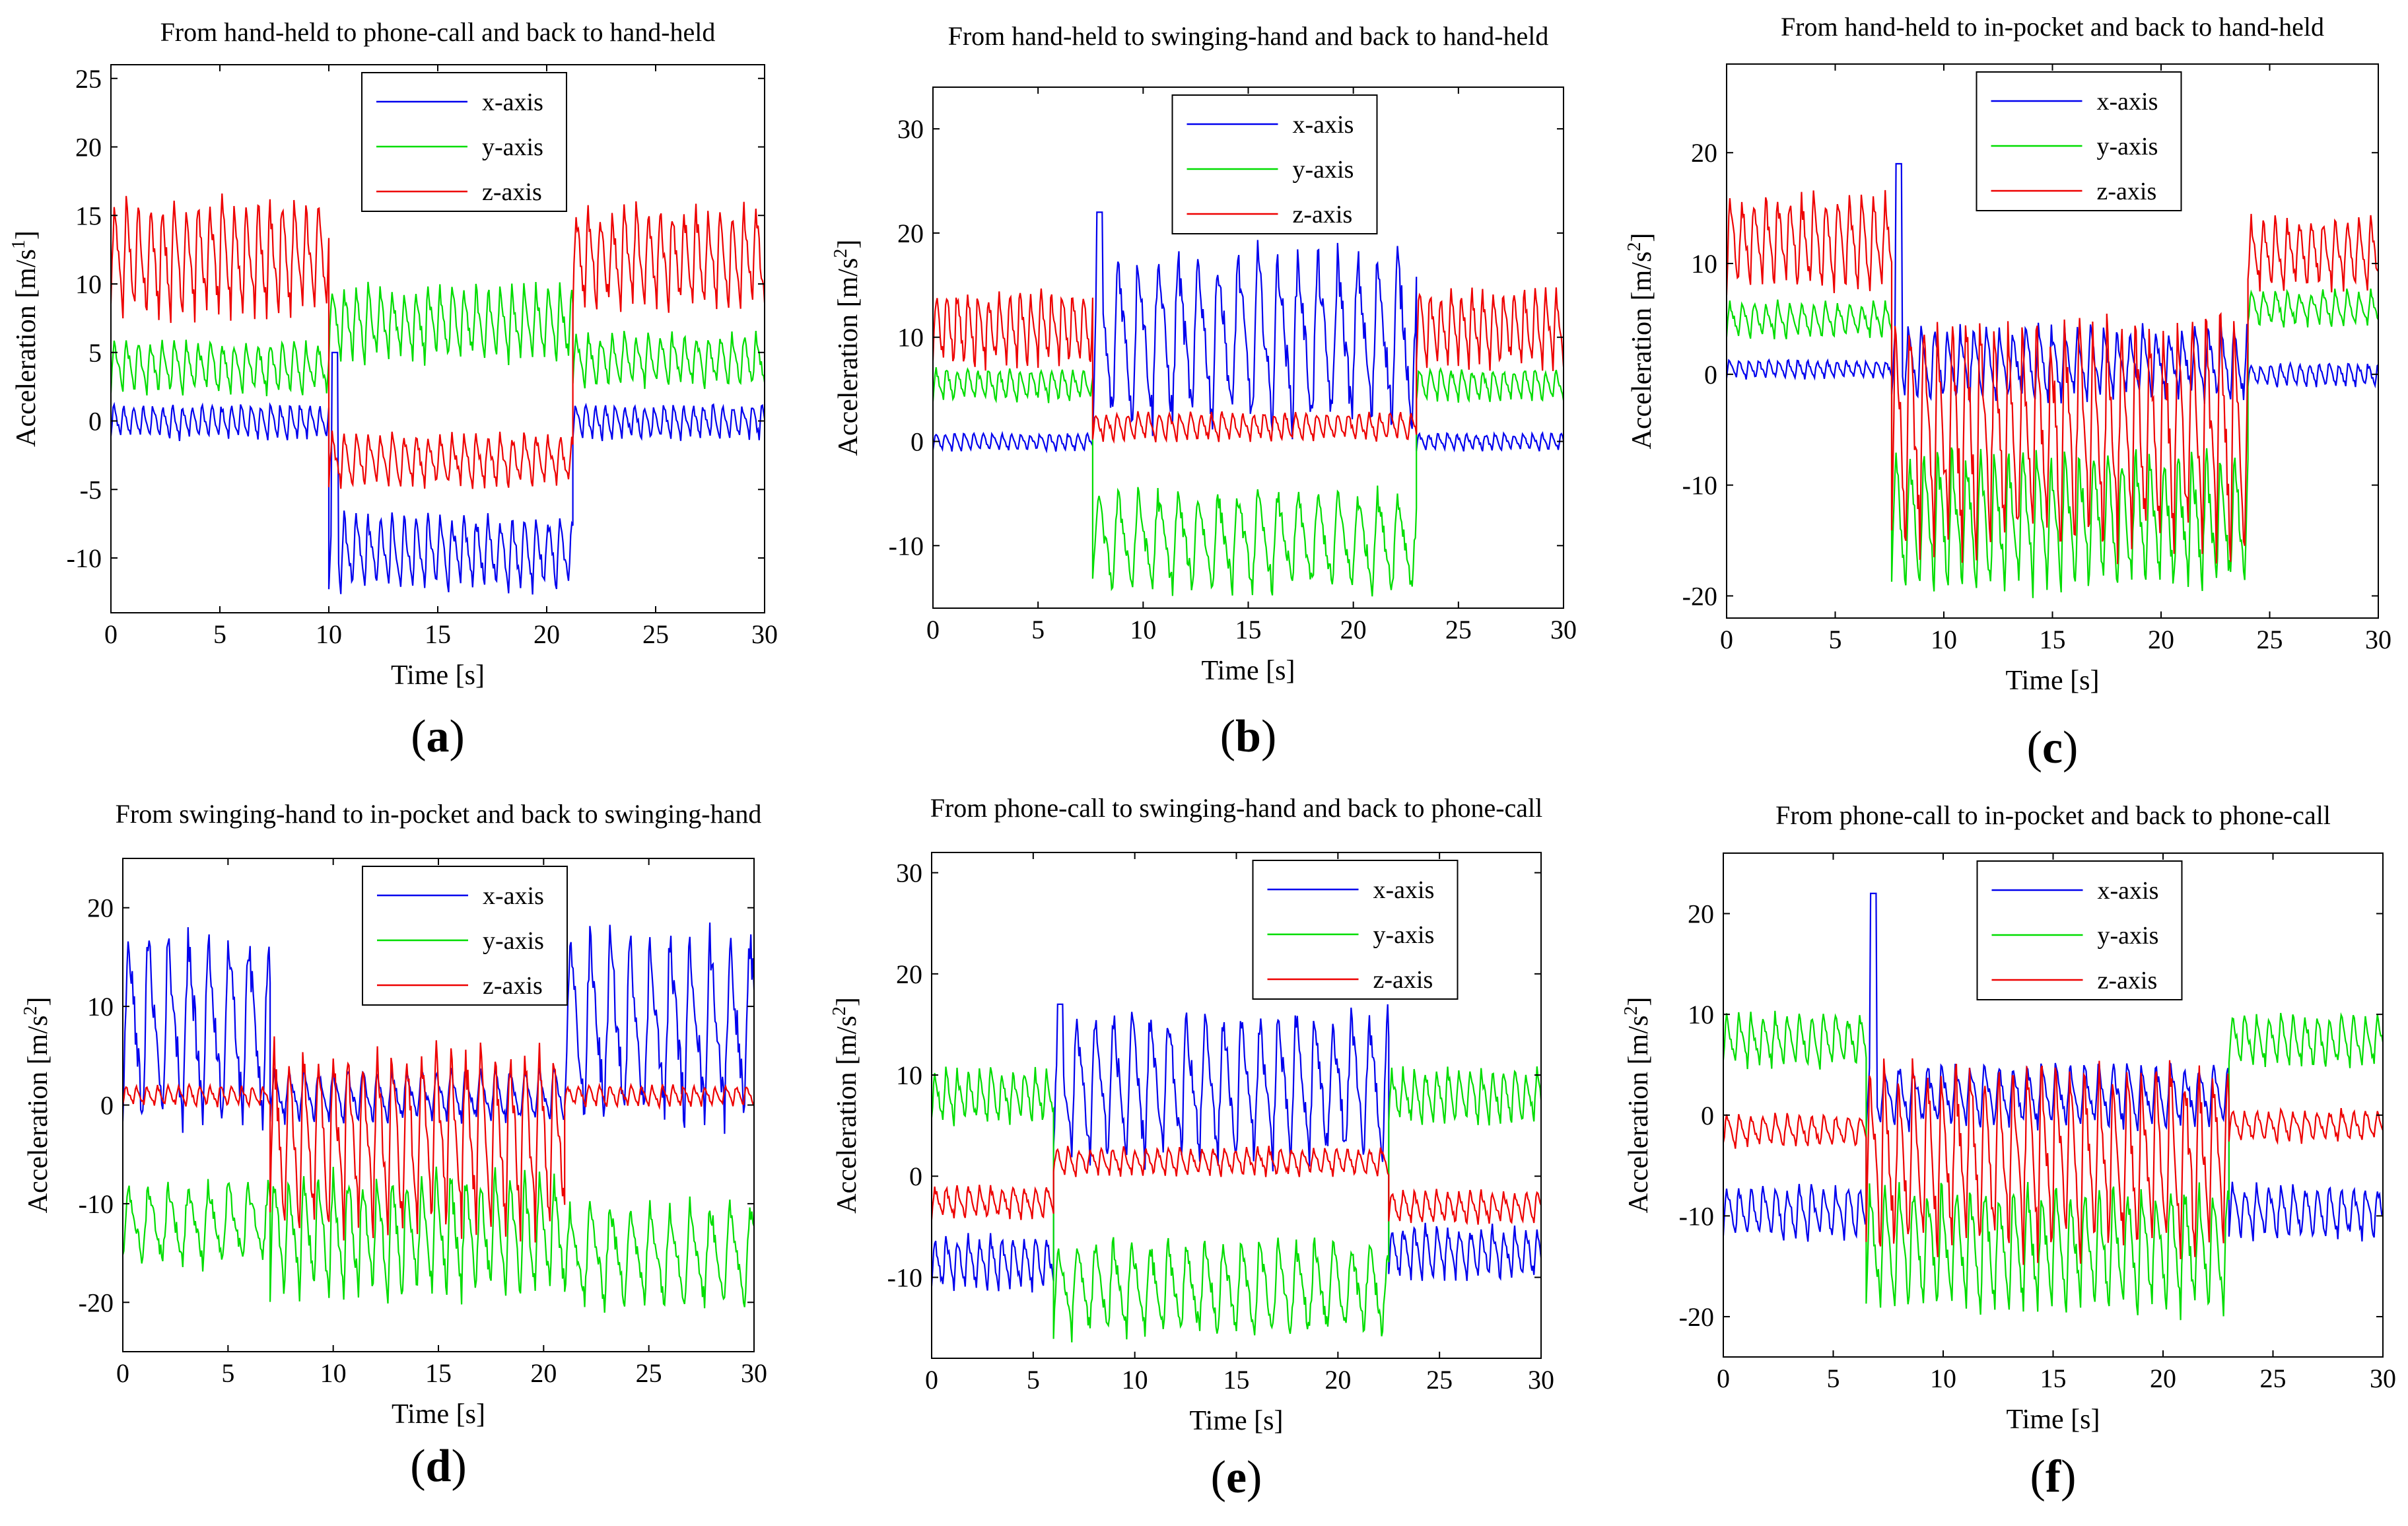  What do you see at coordinates (1699, 596) in the screenshot?
I see `y-tick-label: -20` at bounding box center [1699, 596].